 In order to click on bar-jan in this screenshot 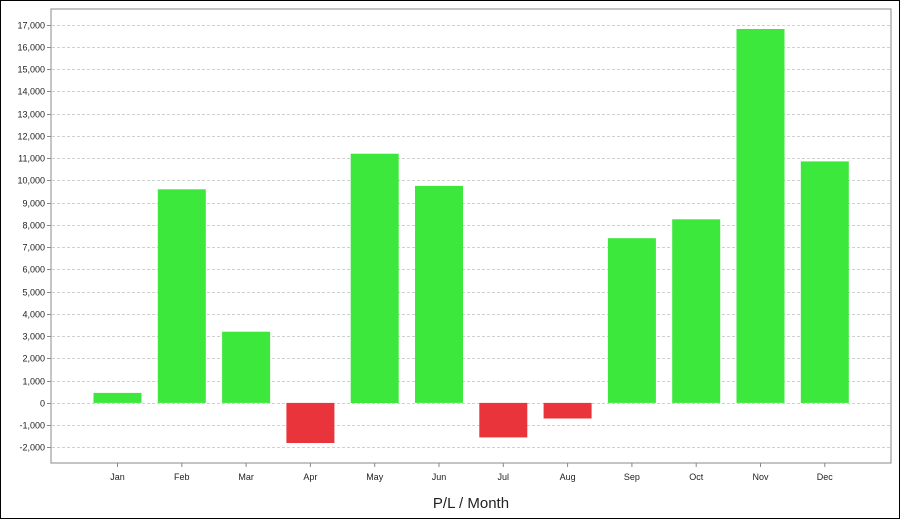, I will do `click(117, 397)`.